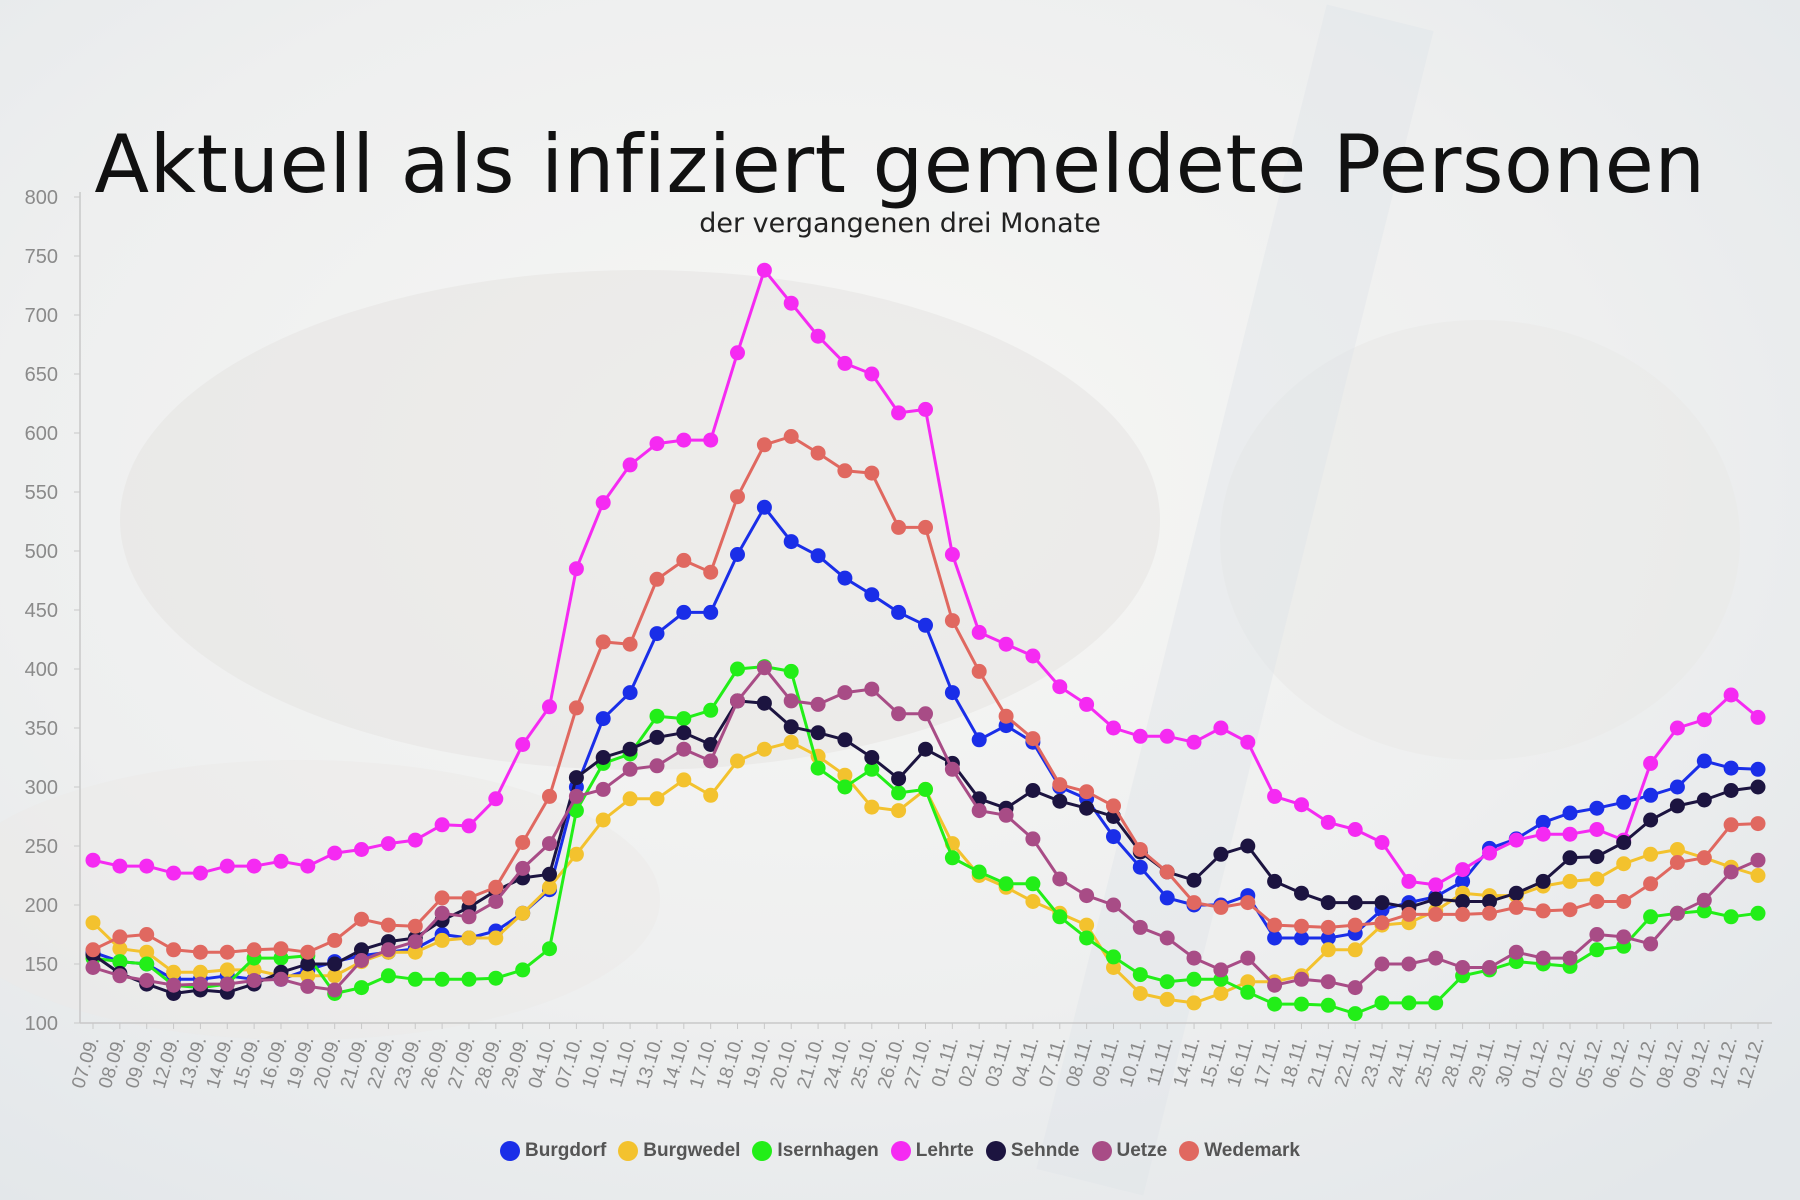 The width and height of the screenshot is (1800, 1200). I want to click on legend-item-wedemark: Wedemark, so click(1239, 1151).